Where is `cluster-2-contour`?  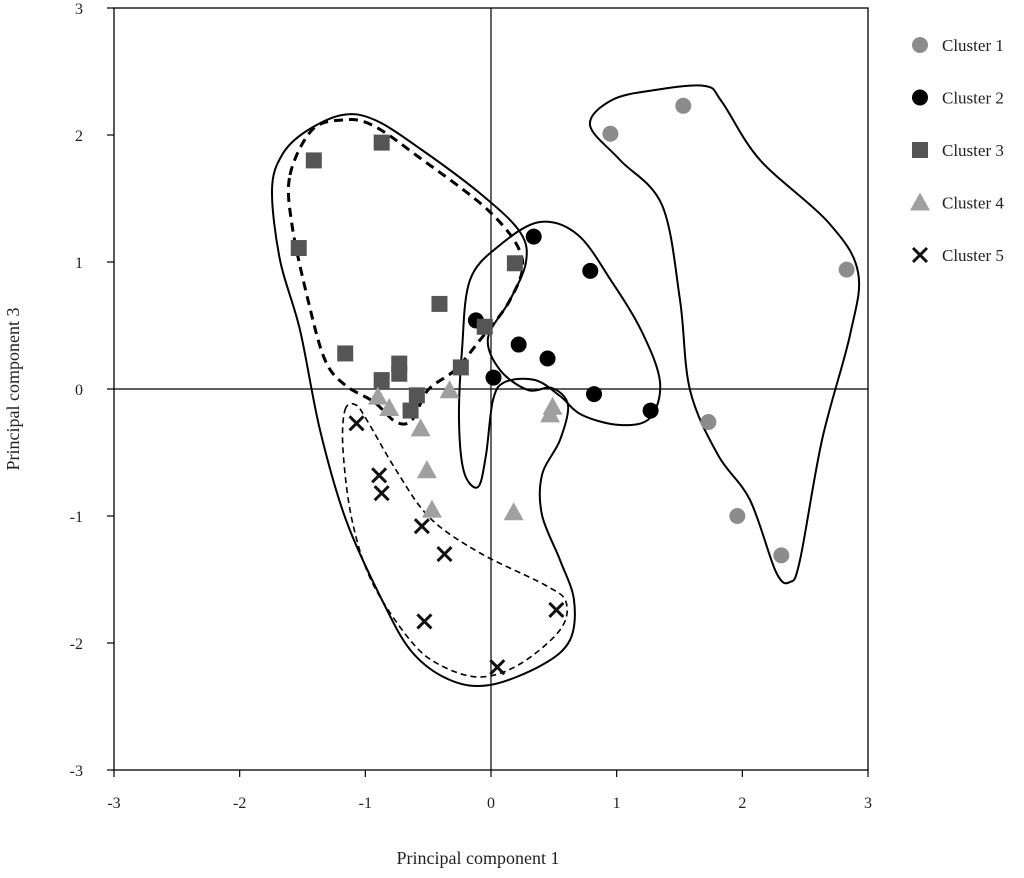
cluster-2-contour is located at coordinates (559, 354).